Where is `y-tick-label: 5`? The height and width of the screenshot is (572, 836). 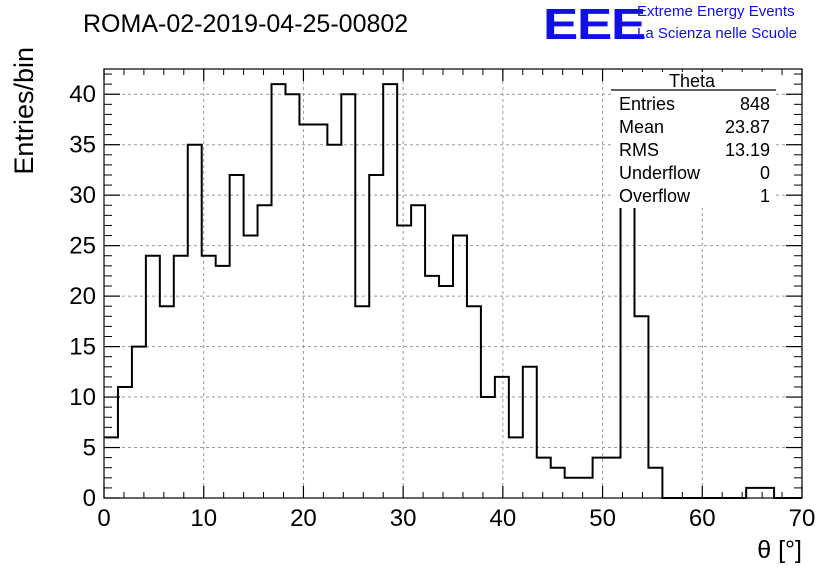 y-tick-label: 5 is located at coordinates (89, 448).